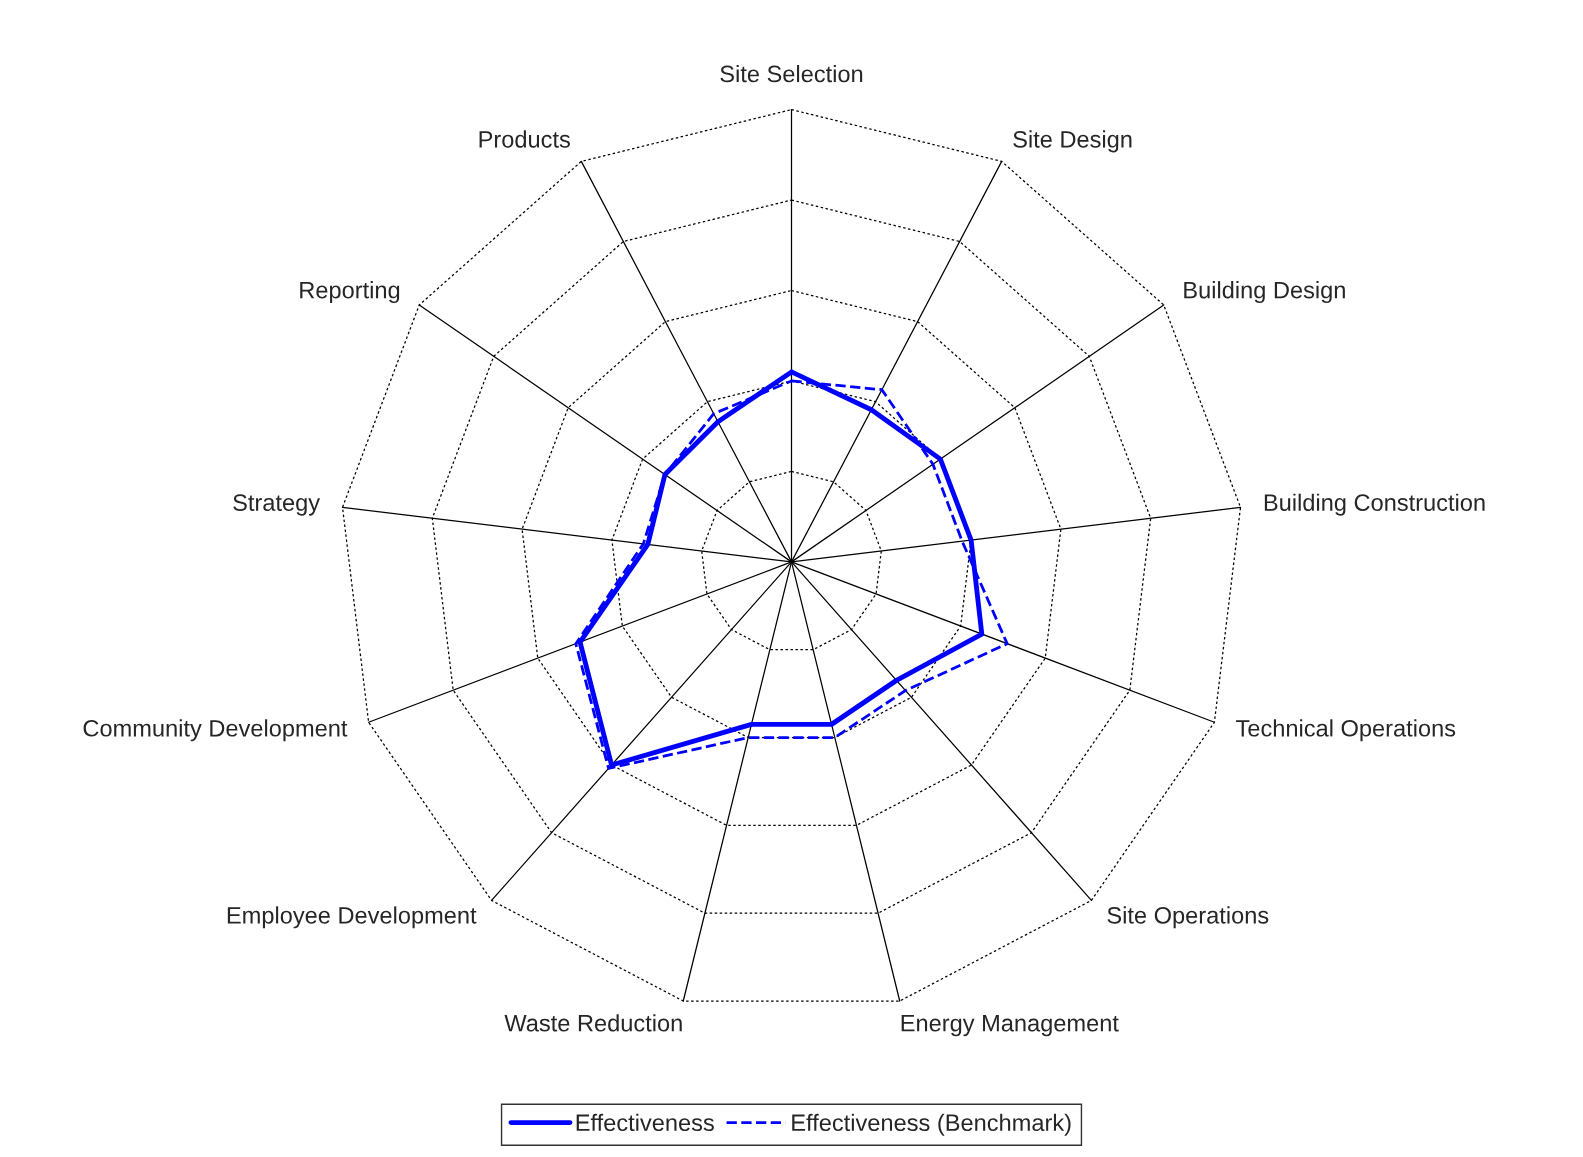 The image size is (1583, 1157). Describe the element at coordinates (1188, 917) in the screenshot. I see `spoke-label: Site Operations` at that location.